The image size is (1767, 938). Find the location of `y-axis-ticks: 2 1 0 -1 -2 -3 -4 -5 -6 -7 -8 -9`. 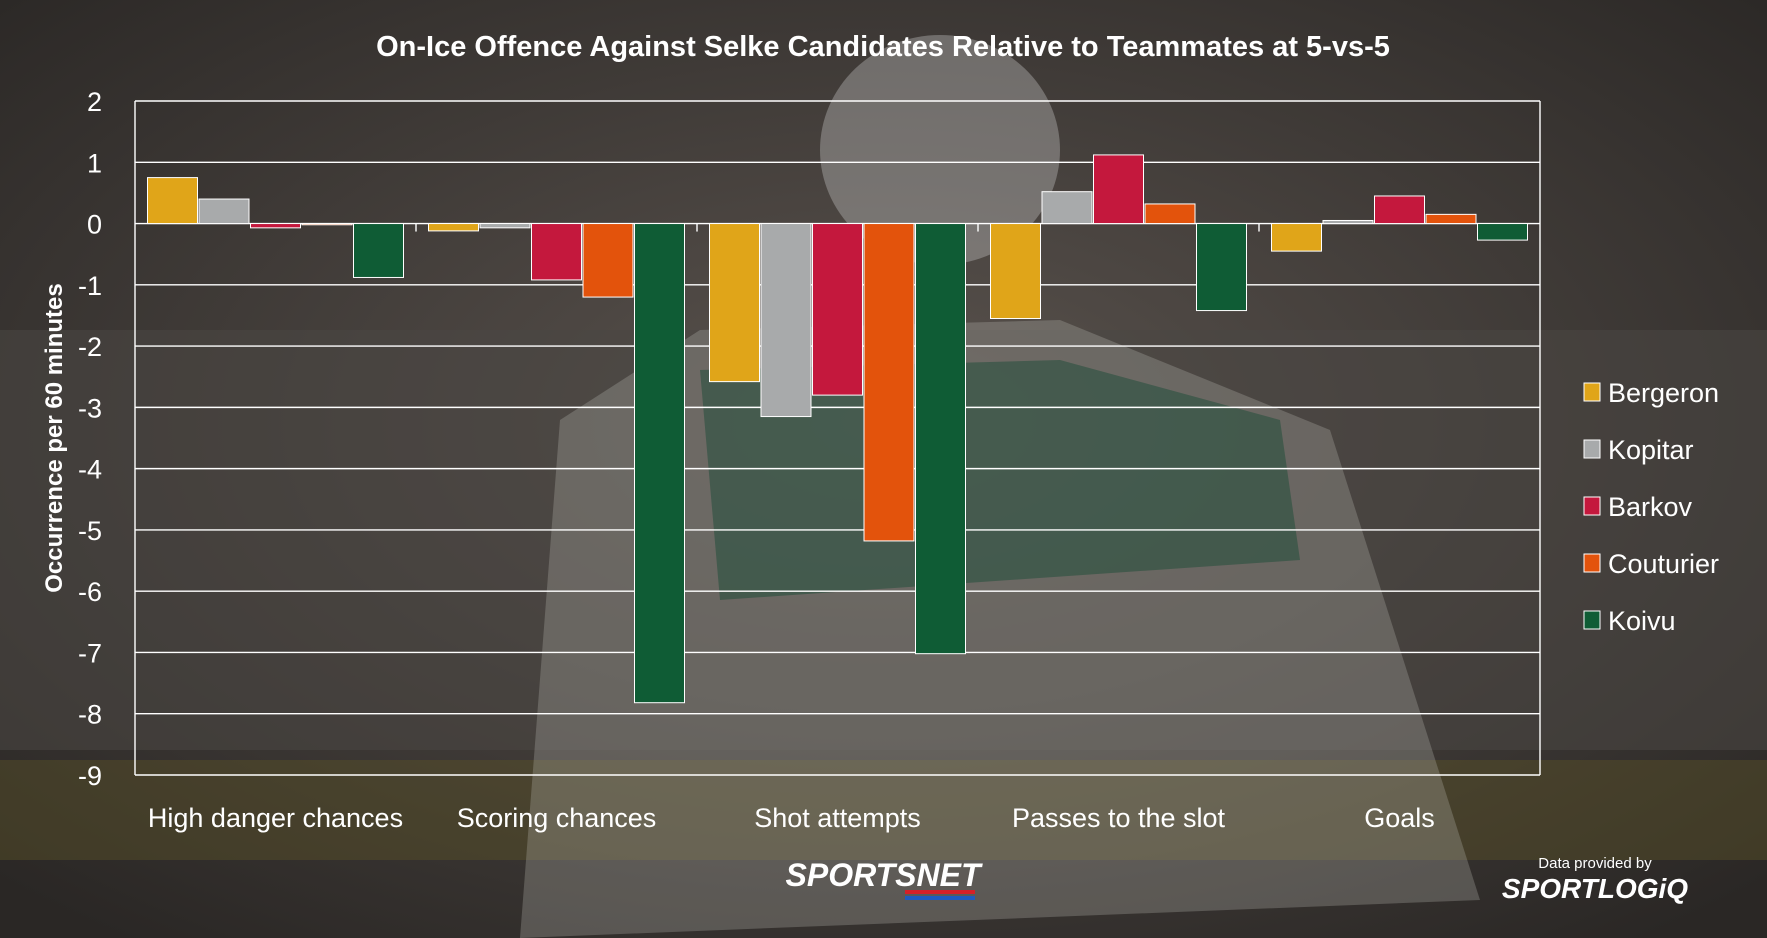

y-axis-ticks: 2 1 0 -1 -2 -3 -4 -5 -6 -7 -8 -9 is located at coordinates (90, 439).